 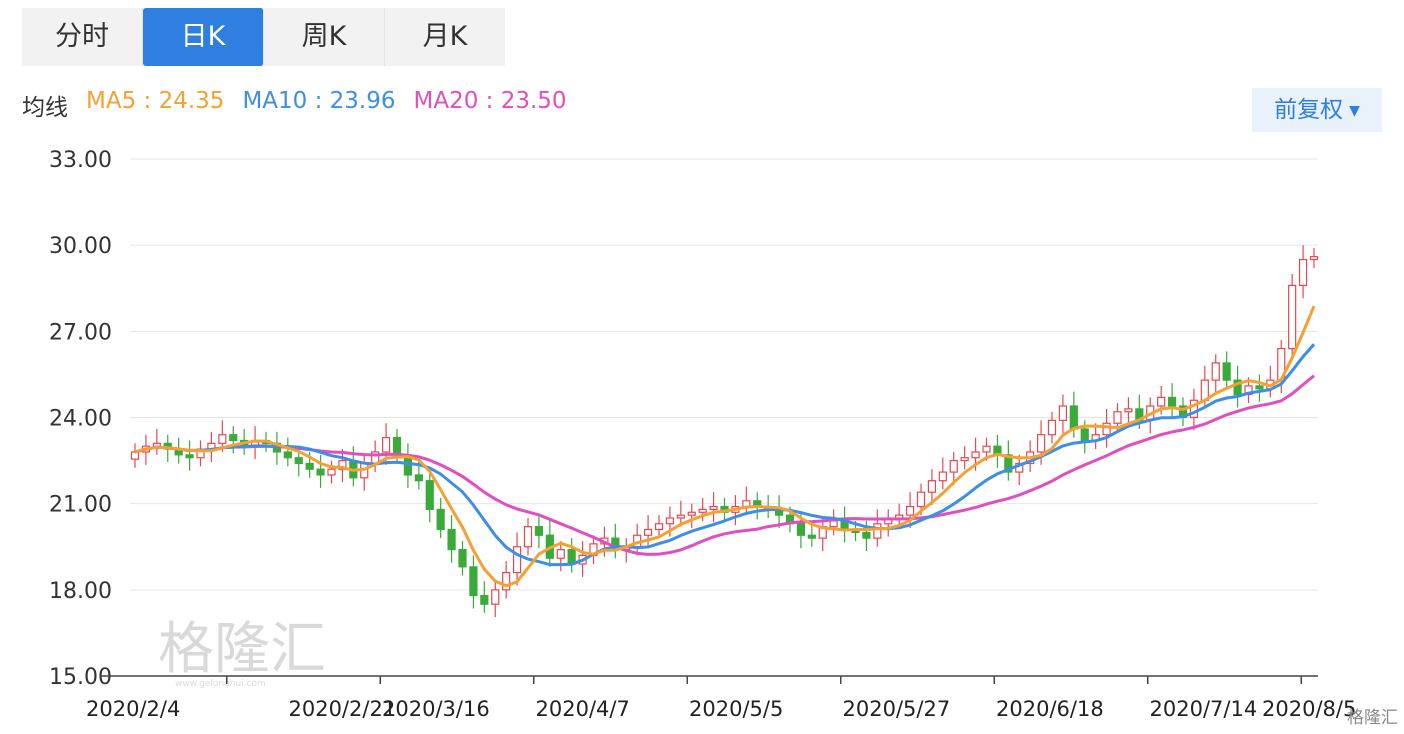 What do you see at coordinates (80, 160) in the screenshot?
I see `y-tick-label: 33.00` at bounding box center [80, 160].